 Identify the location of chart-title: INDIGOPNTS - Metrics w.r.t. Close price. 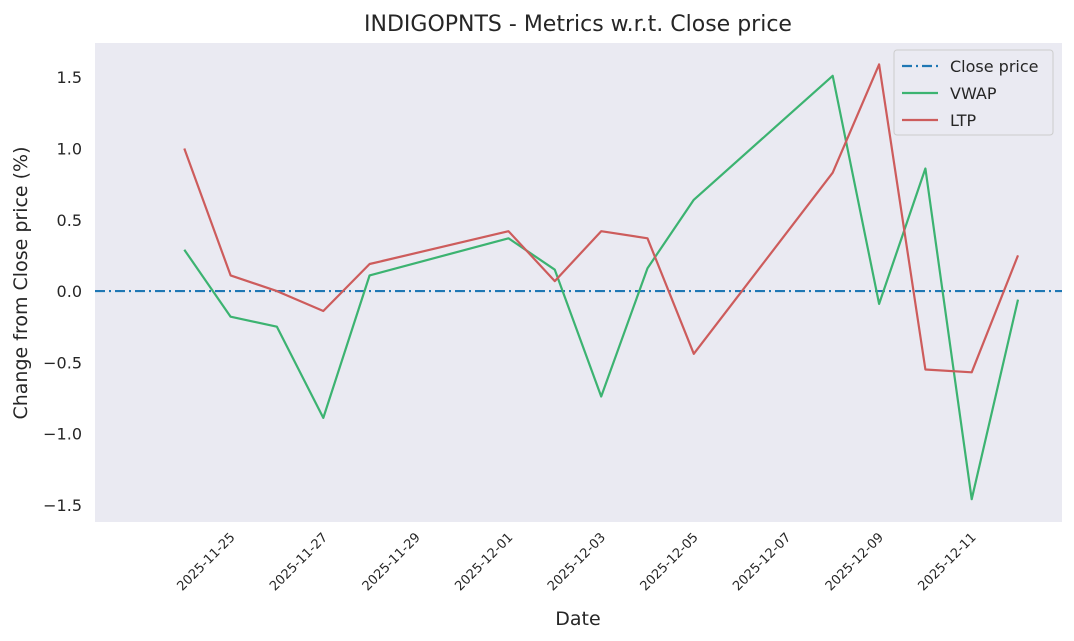
(578, 24).